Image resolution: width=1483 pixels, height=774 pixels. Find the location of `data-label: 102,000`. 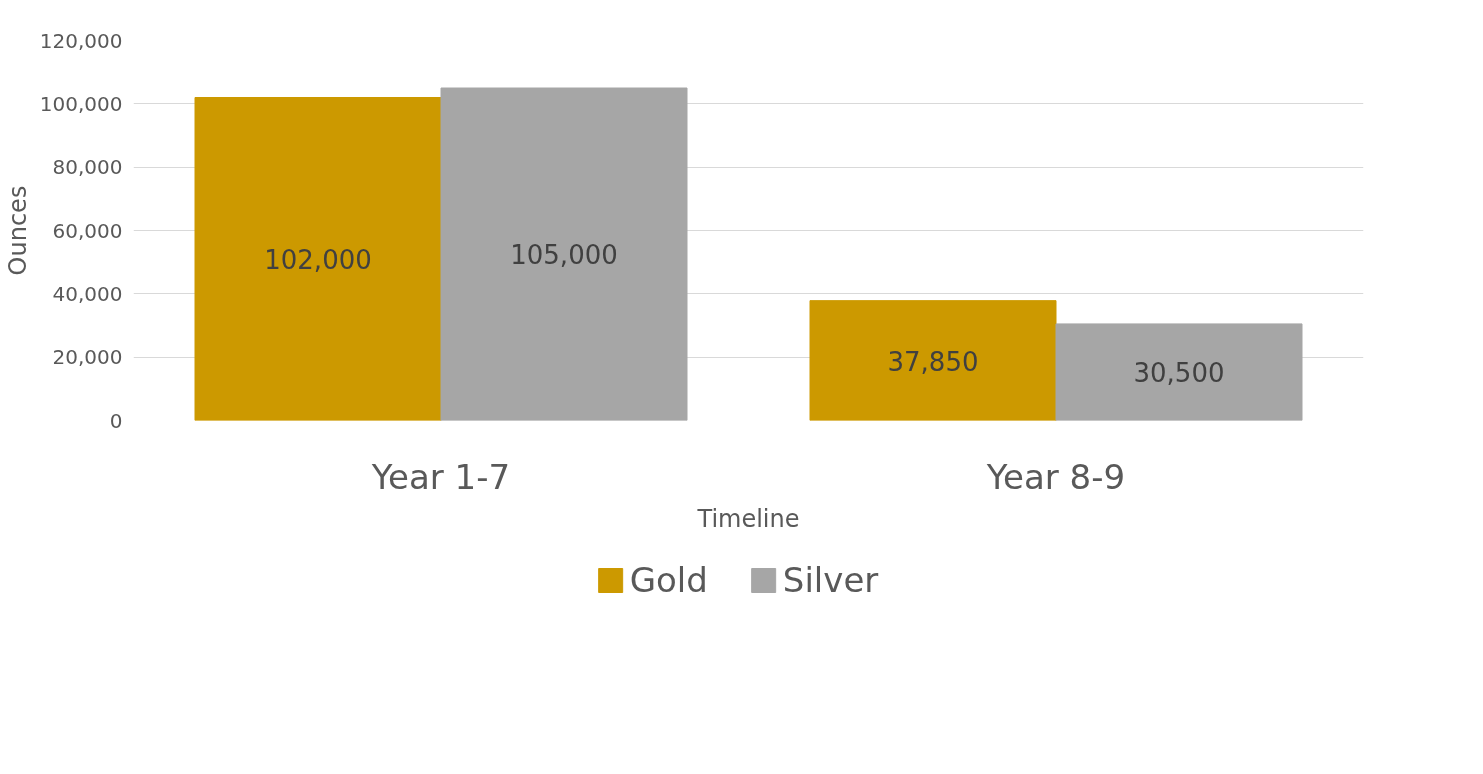

data-label: 102,000 is located at coordinates (318, 260).